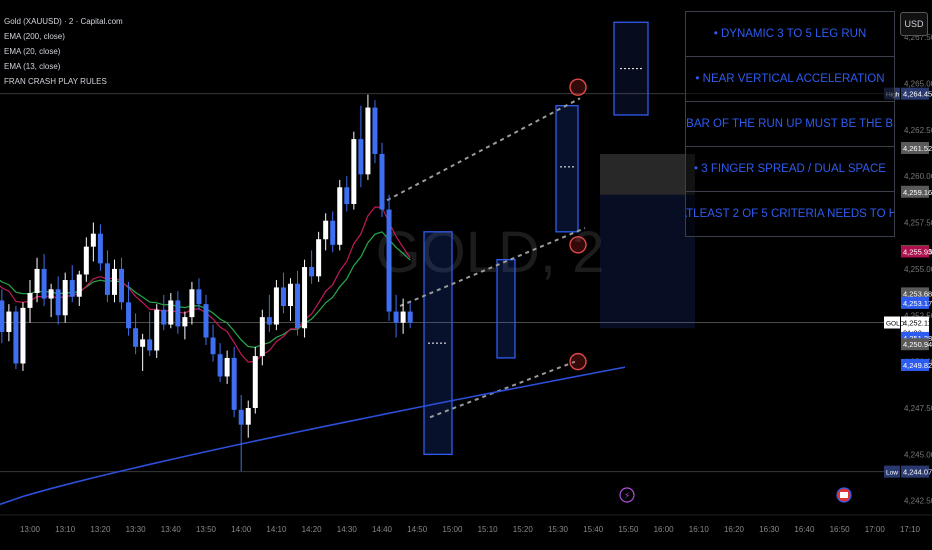 This screenshot has height=550, width=932. What do you see at coordinates (34, 36) in the screenshot?
I see `legend-ema200: EMA (200, close)` at bounding box center [34, 36].